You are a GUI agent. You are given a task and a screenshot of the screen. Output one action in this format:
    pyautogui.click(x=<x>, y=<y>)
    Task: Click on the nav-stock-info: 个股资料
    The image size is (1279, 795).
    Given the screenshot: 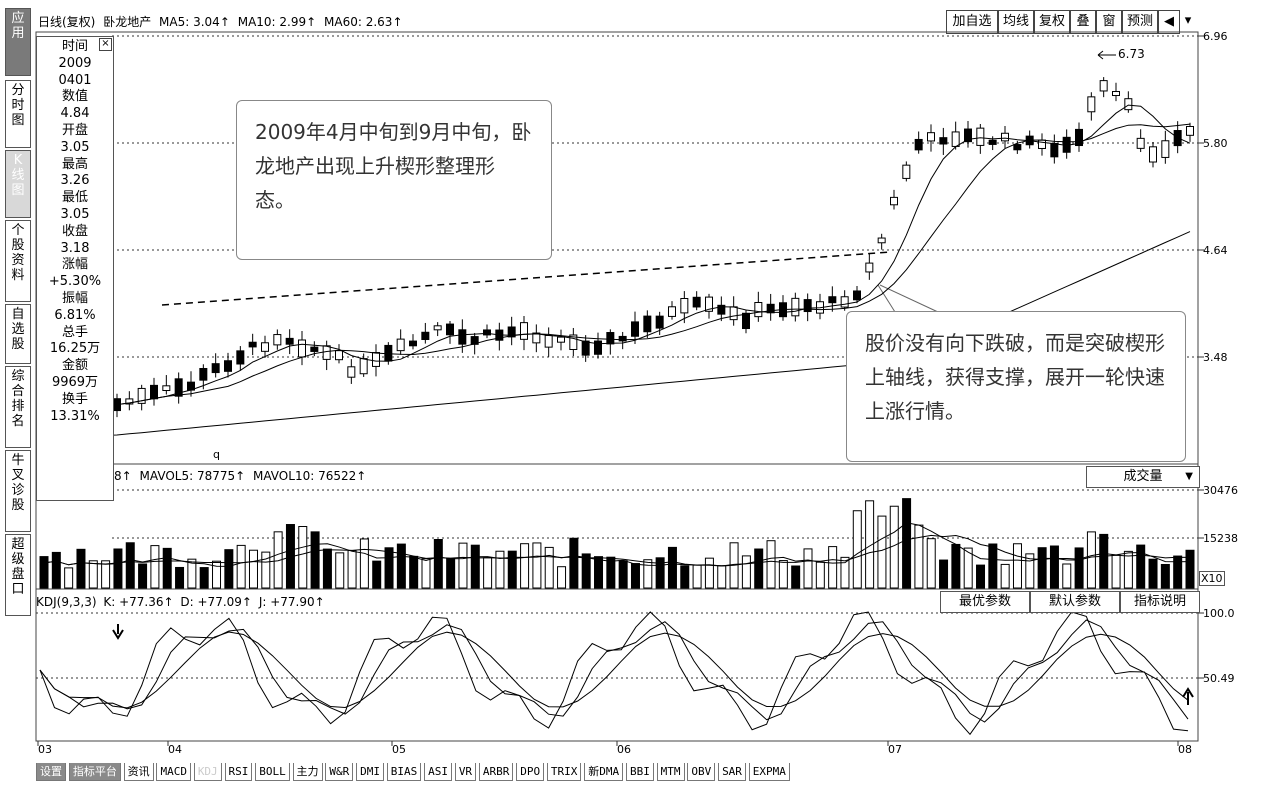 What is the action you would take?
    pyautogui.click(x=18, y=261)
    